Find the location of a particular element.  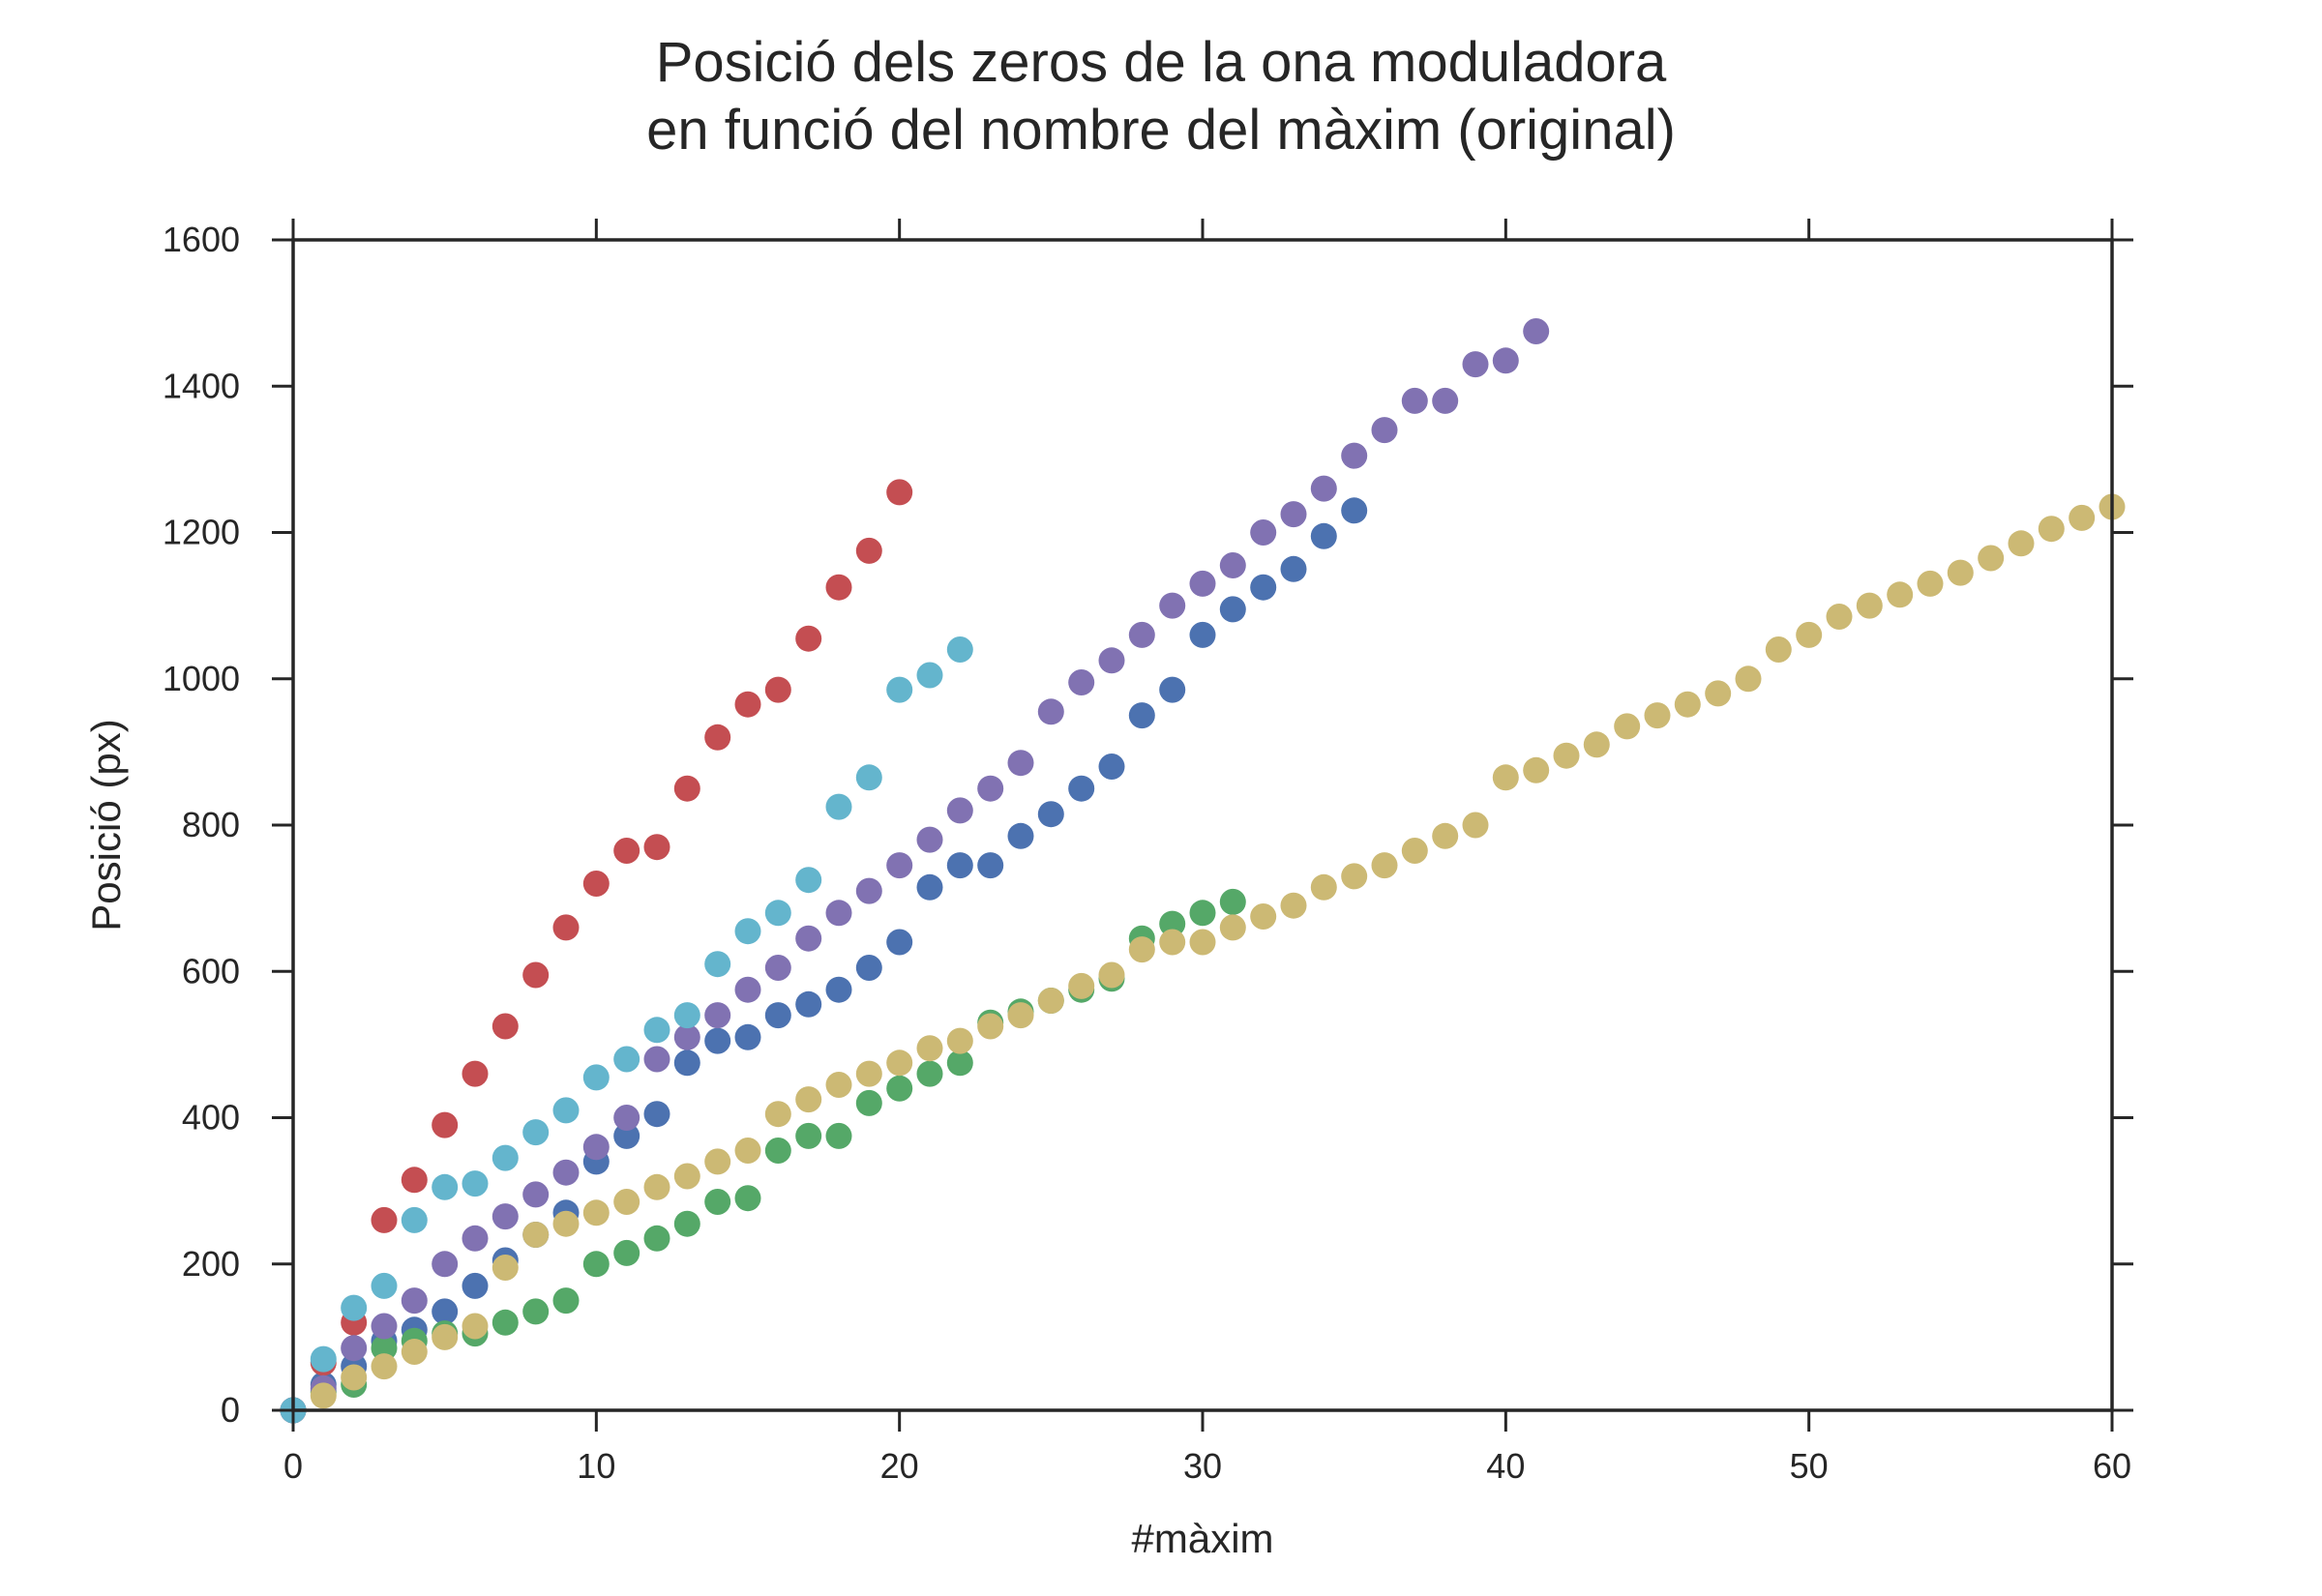

y-tick-label: 1200 is located at coordinates (201, 532).